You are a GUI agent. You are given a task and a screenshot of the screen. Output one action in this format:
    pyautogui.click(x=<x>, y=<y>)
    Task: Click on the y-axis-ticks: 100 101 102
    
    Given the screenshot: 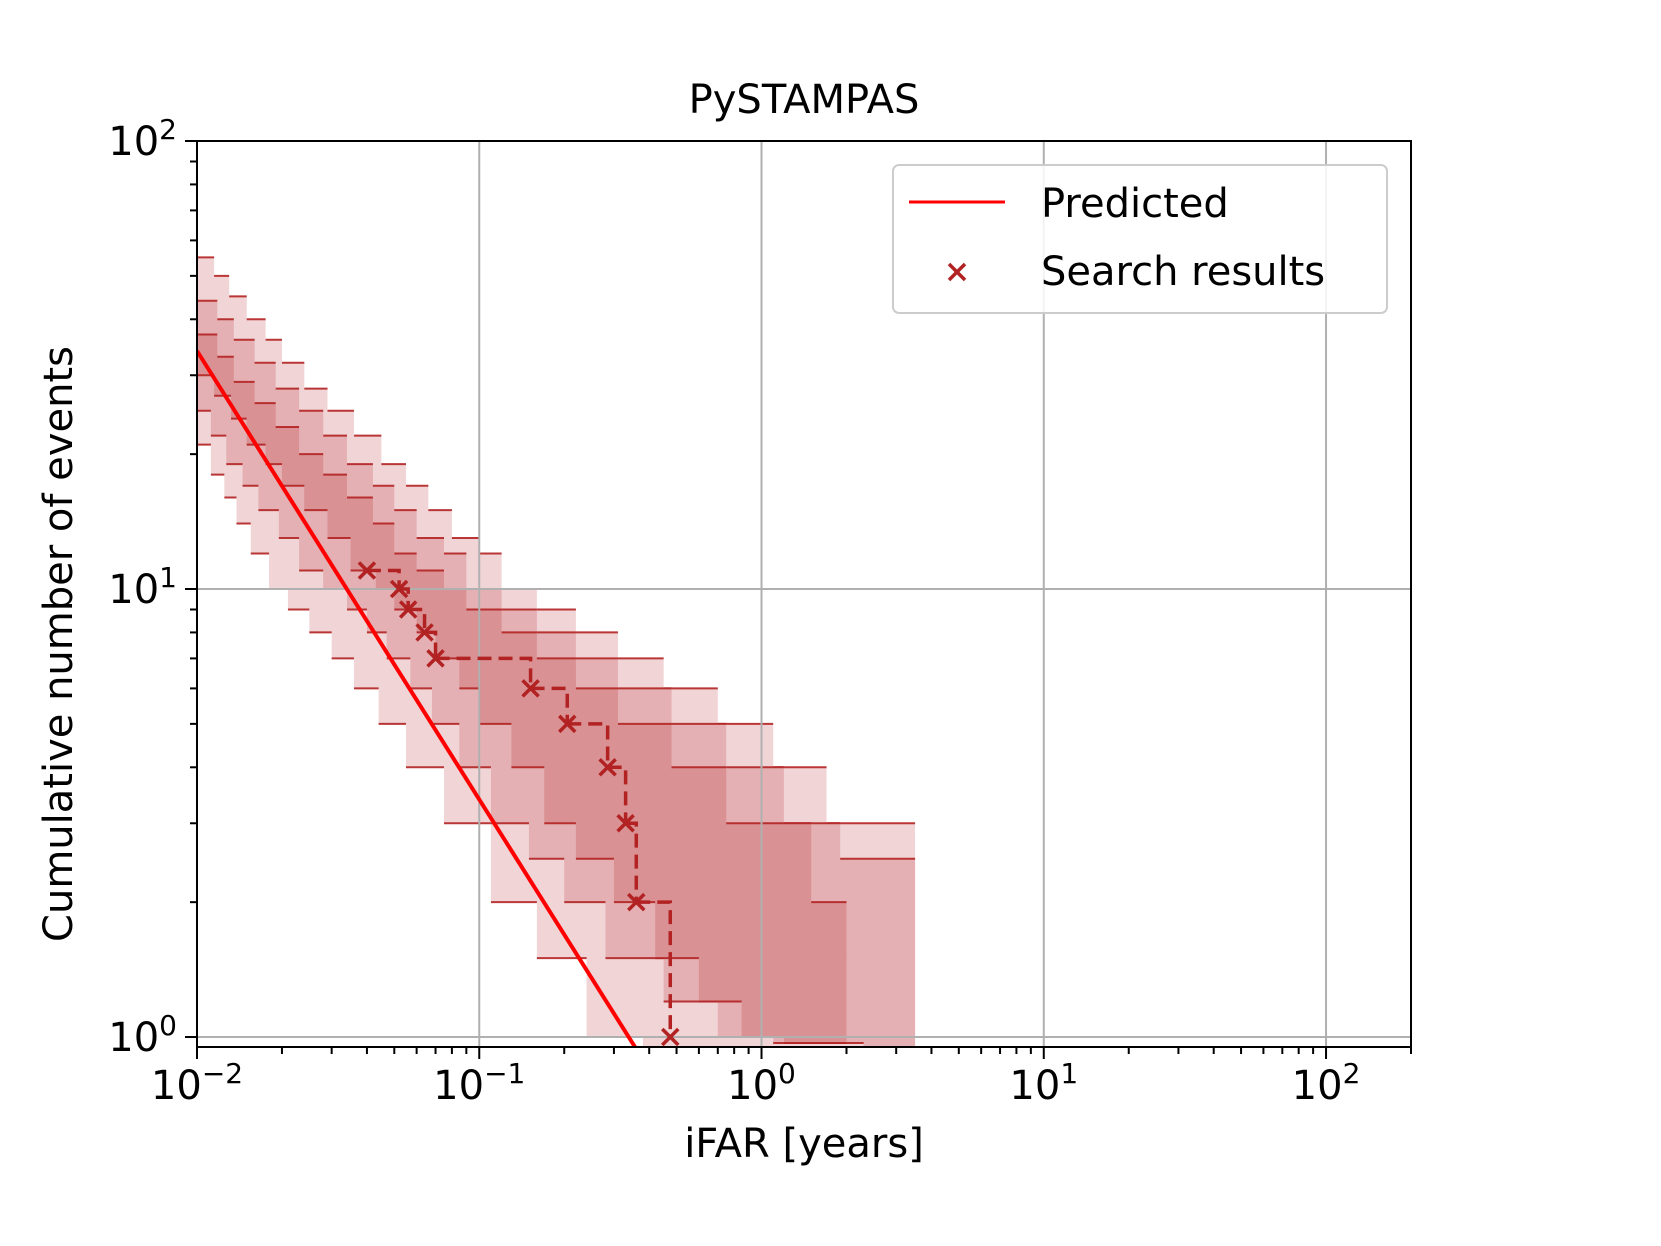 What is the action you would take?
    pyautogui.click(x=152, y=587)
    